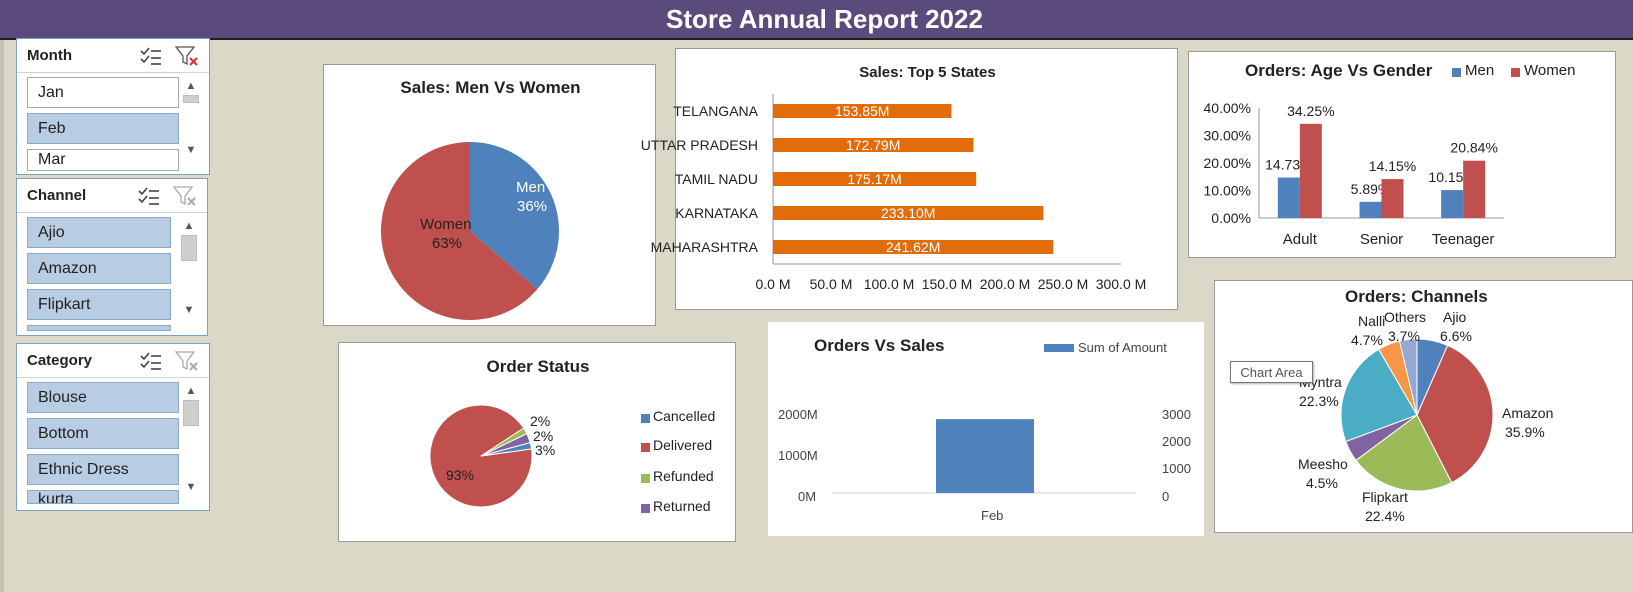  What do you see at coordinates (984, 456) in the screenshot?
I see `orders-sales-bars` at bounding box center [984, 456].